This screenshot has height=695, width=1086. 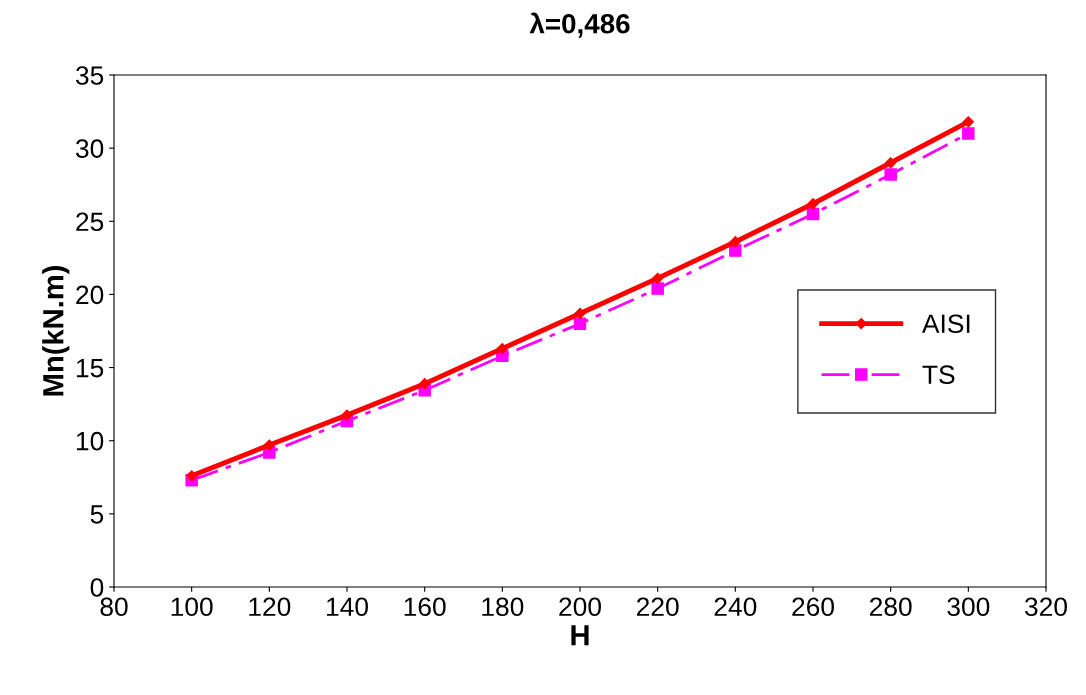 I want to click on y-axis-title: Mn(kN.m), so click(x=56, y=331).